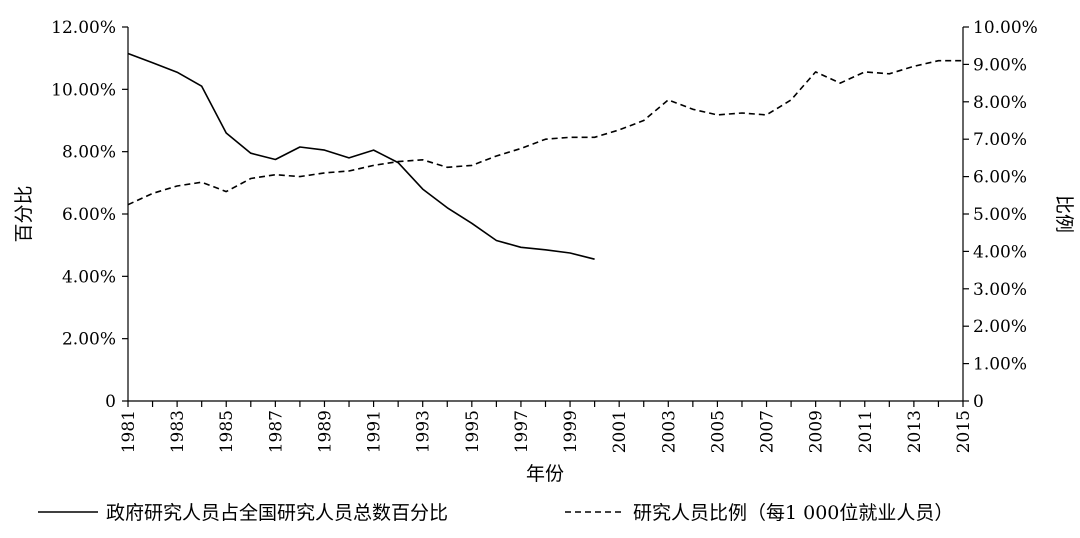 The image size is (1080, 538). What do you see at coordinates (1000, 327) in the screenshot?
I see `right-y-tick-label: 2.00%` at bounding box center [1000, 327].